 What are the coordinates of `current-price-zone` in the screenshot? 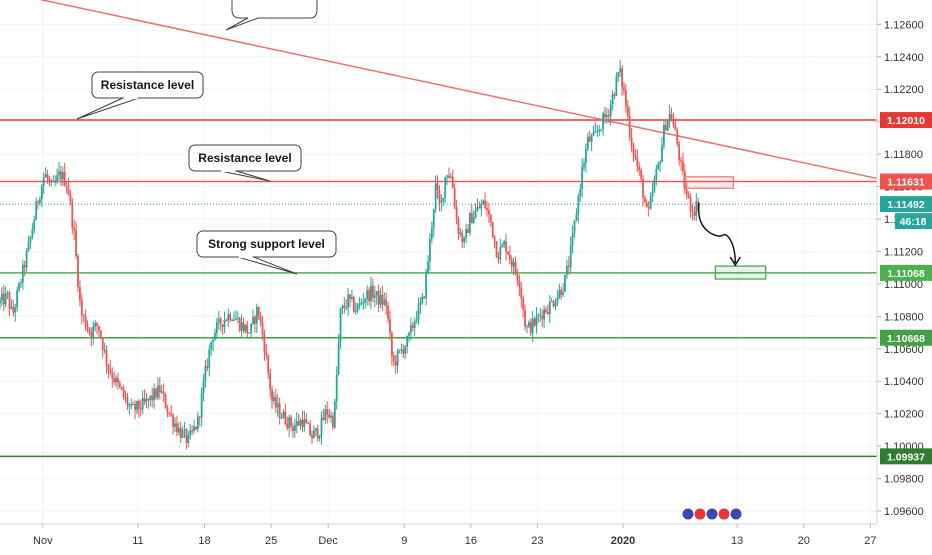 It's located at (708, 182).